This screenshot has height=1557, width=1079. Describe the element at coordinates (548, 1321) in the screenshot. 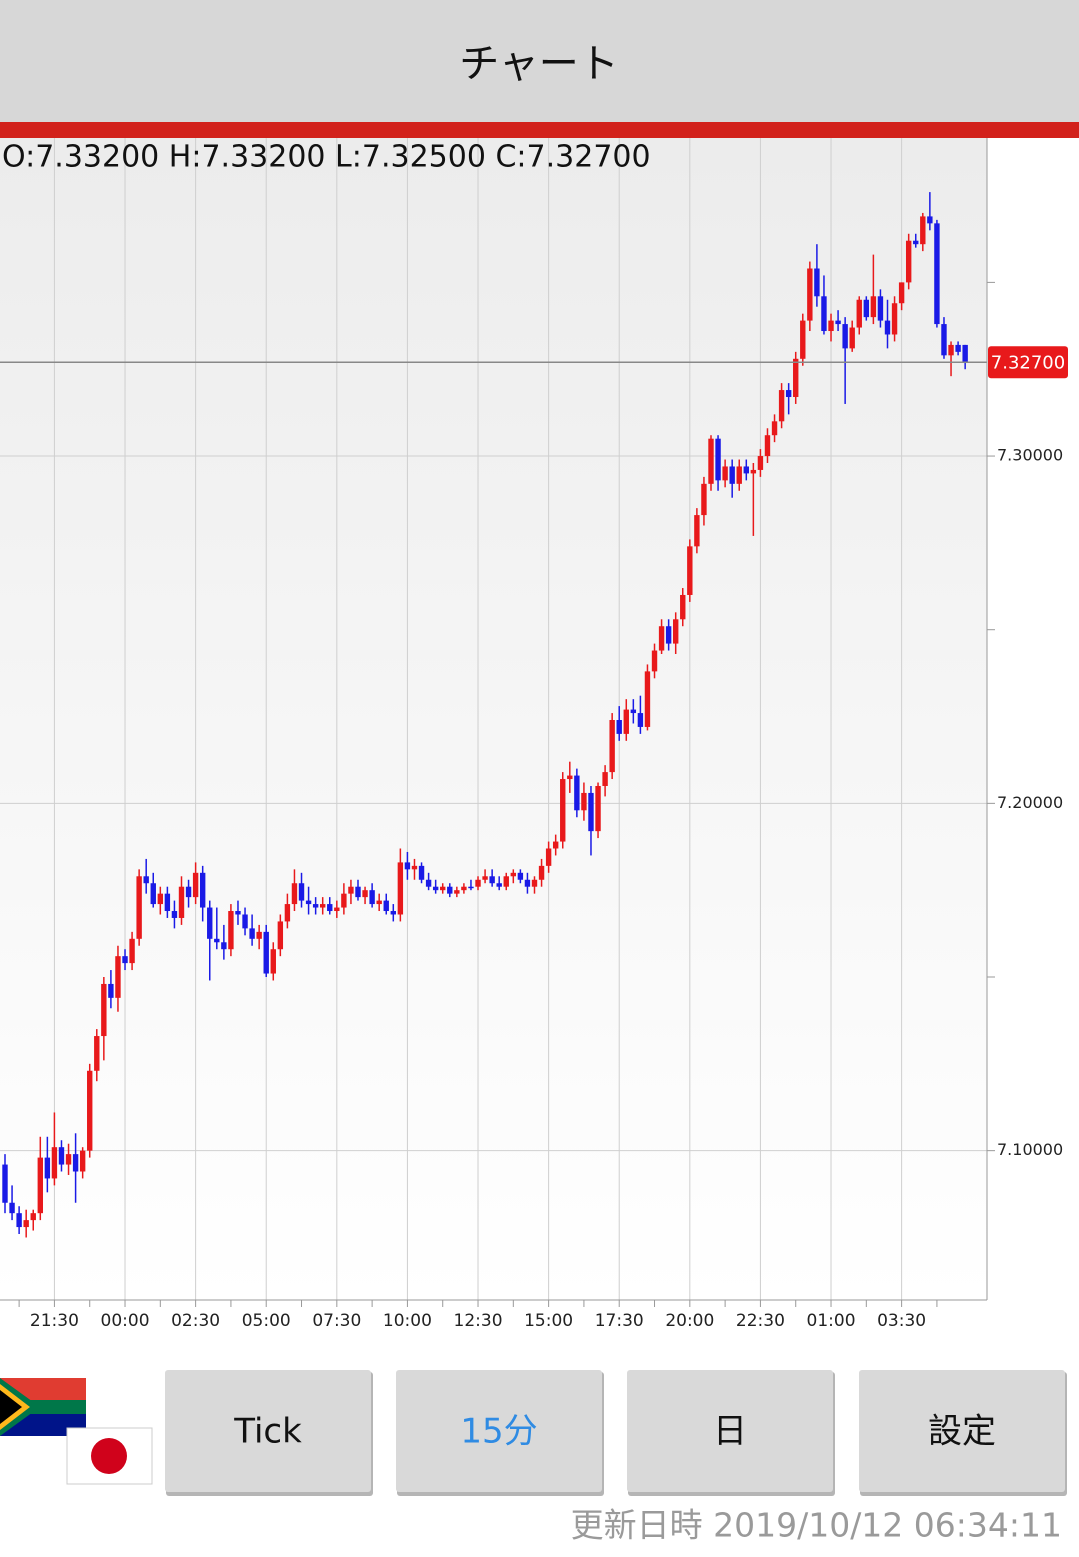

I see `x-tick-label: 15:00` at that location.